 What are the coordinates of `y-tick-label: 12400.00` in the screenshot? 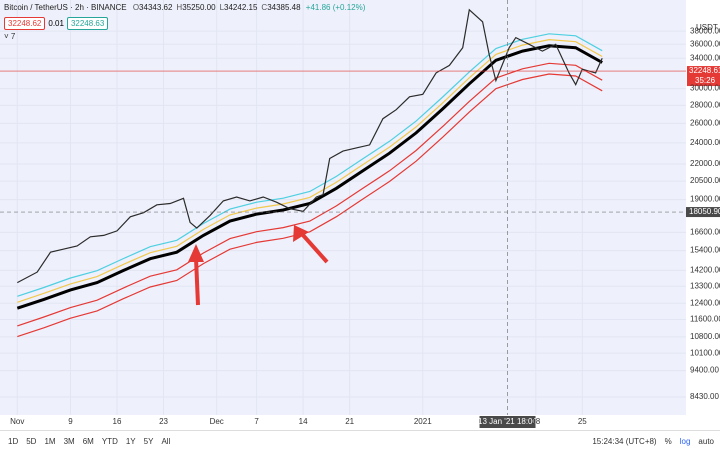 It's located at (705, 302).